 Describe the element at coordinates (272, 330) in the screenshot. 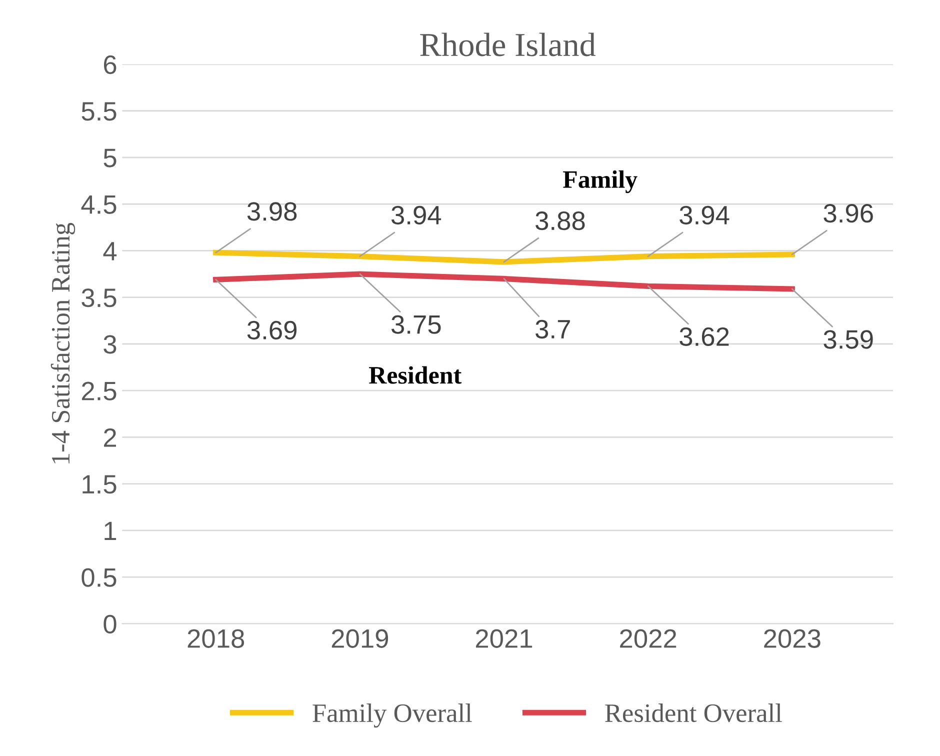

I see `data-label: 3.69` at that location.